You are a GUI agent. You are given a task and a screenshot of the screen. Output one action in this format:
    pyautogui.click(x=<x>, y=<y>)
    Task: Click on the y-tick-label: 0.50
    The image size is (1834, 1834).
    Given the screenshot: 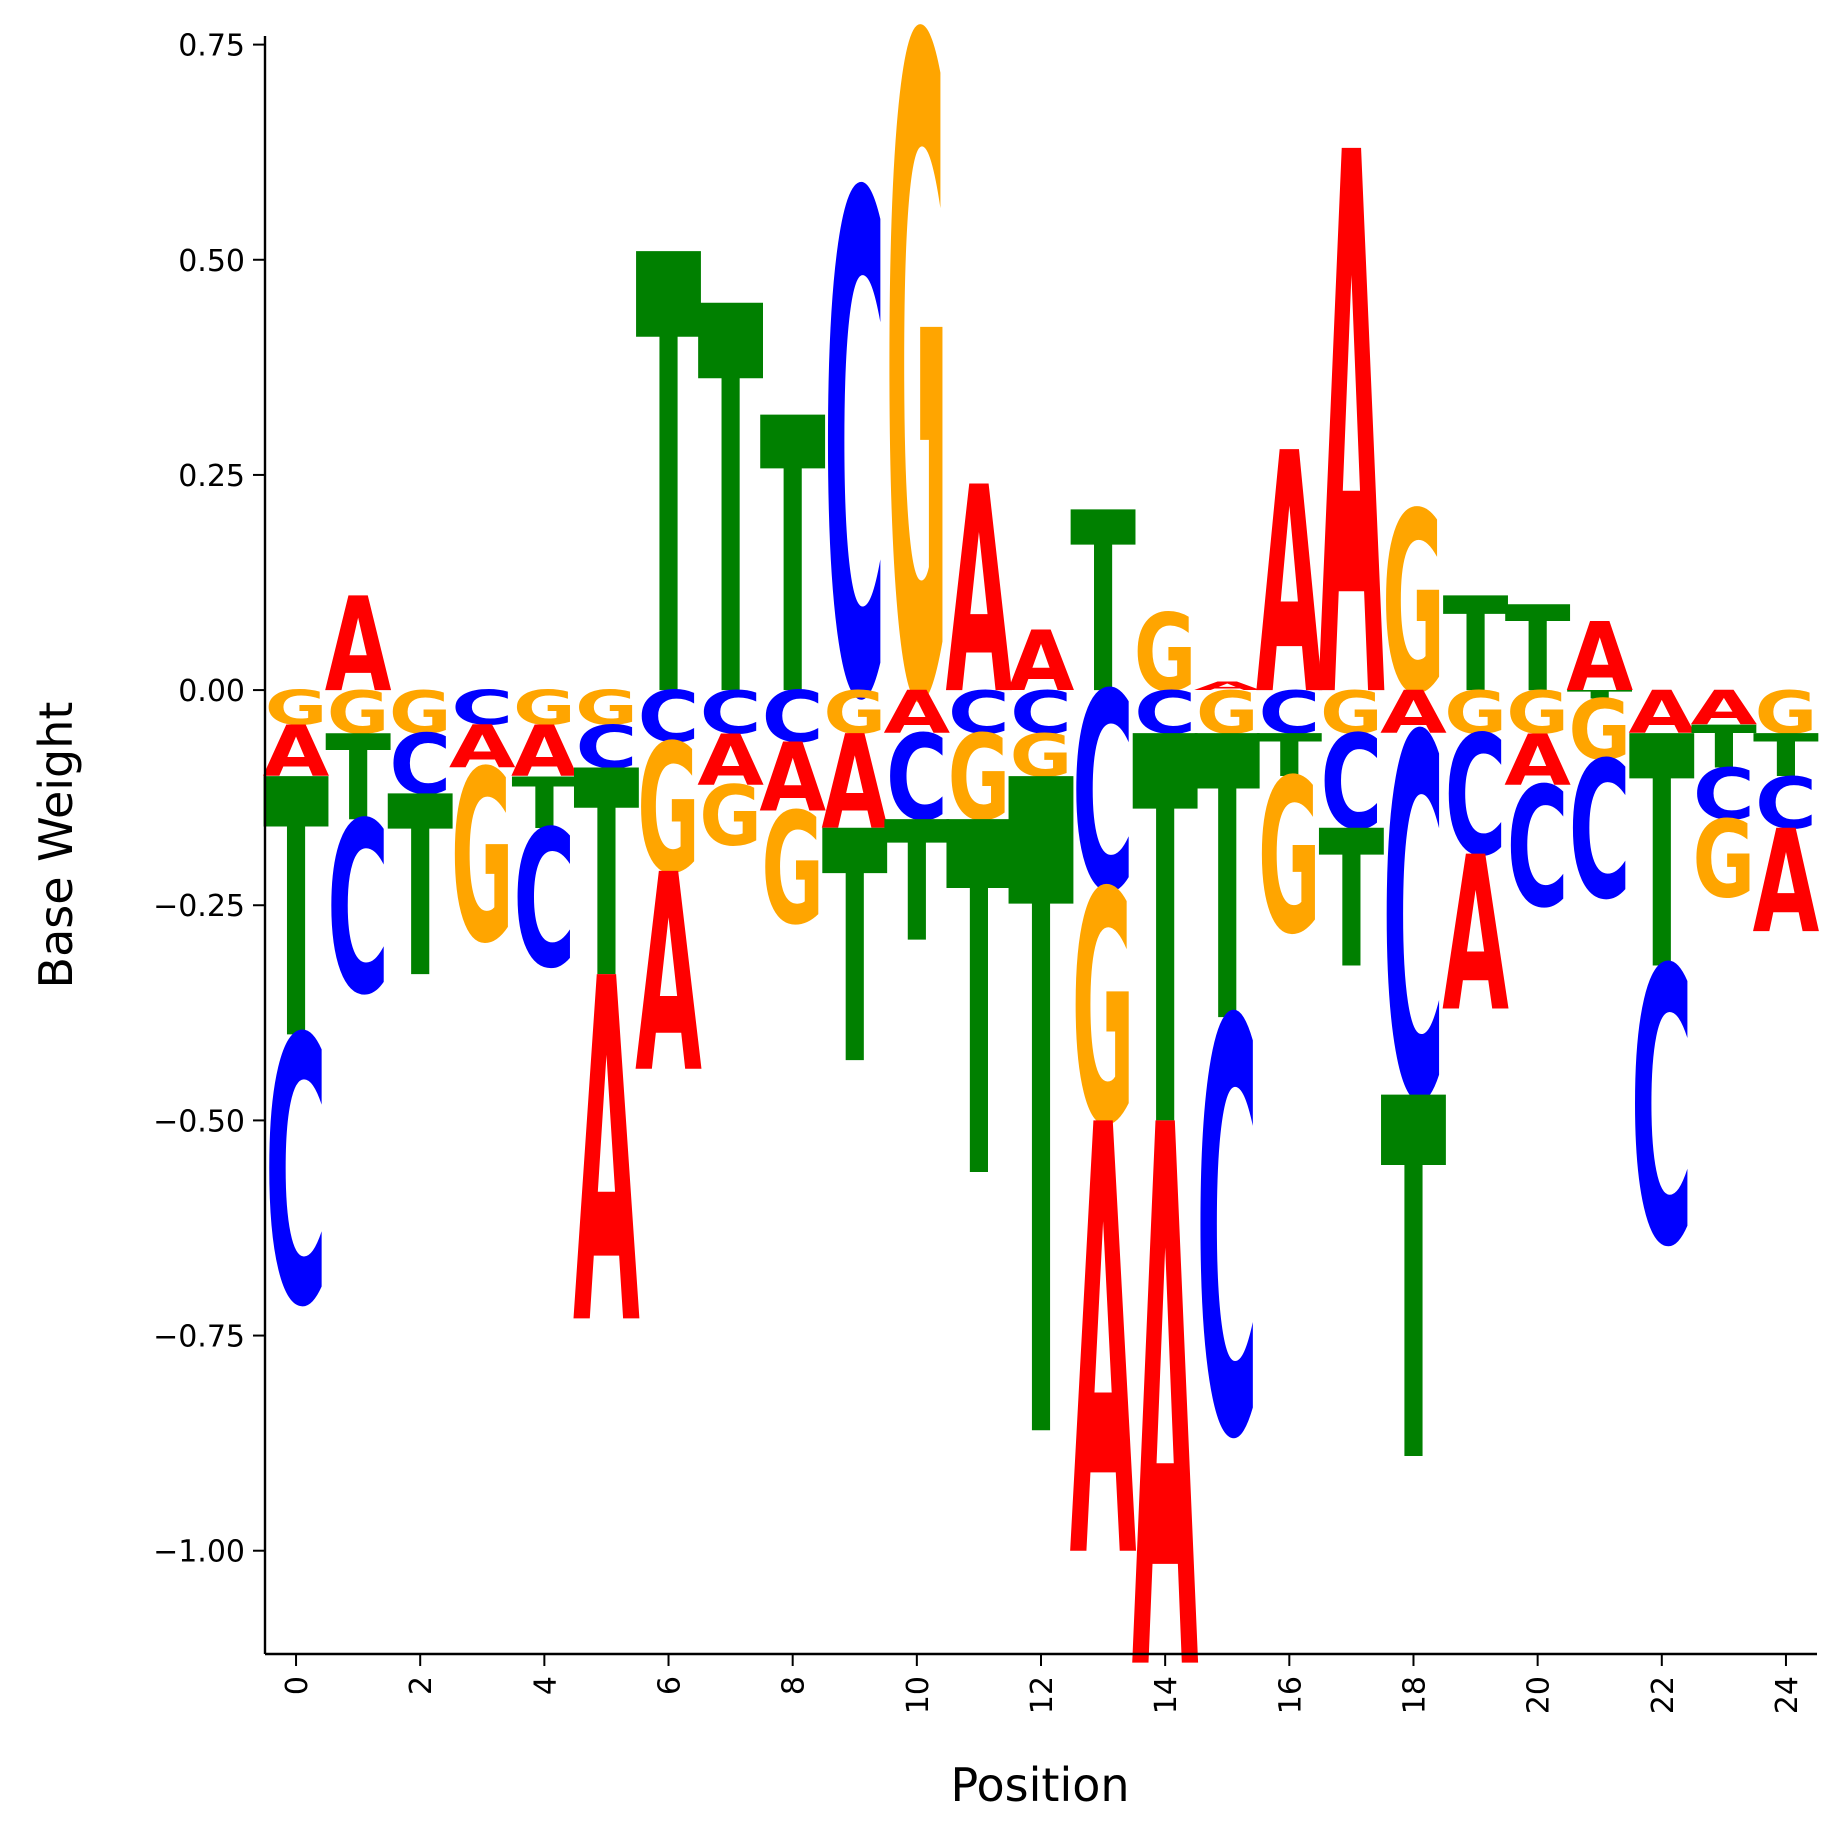 What is the action you would take?
    pyautogui.click(x=211, y=261)
    